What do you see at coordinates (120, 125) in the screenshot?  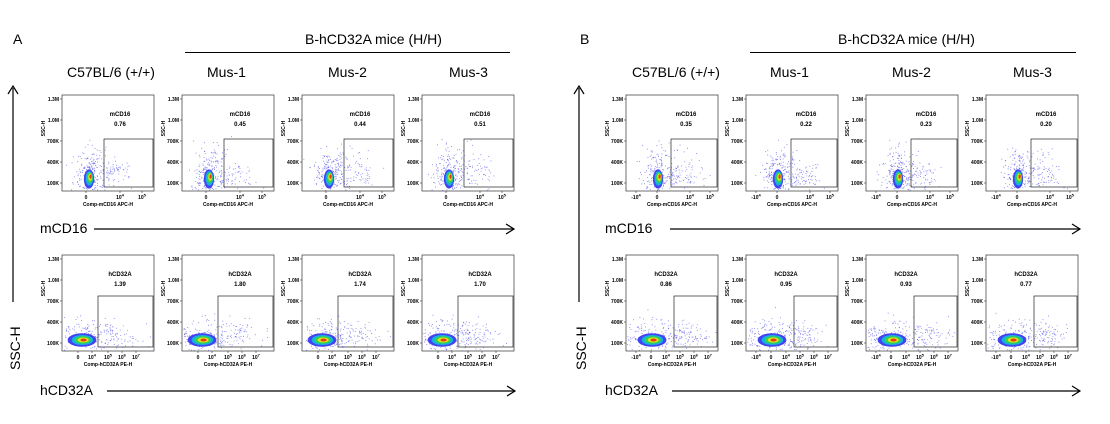 I see `gate-value: 0.76` at bounding box center [120, 125].